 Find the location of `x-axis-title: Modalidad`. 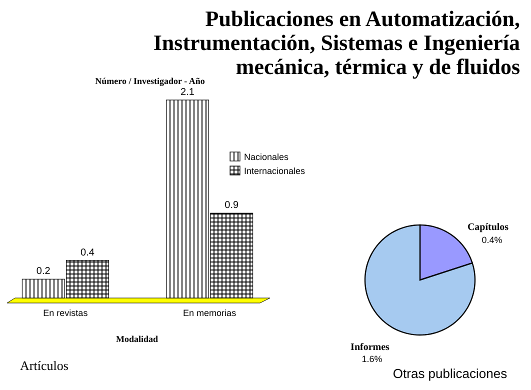

x-axis-title: Modalidad is located at coordinates (137, 339).